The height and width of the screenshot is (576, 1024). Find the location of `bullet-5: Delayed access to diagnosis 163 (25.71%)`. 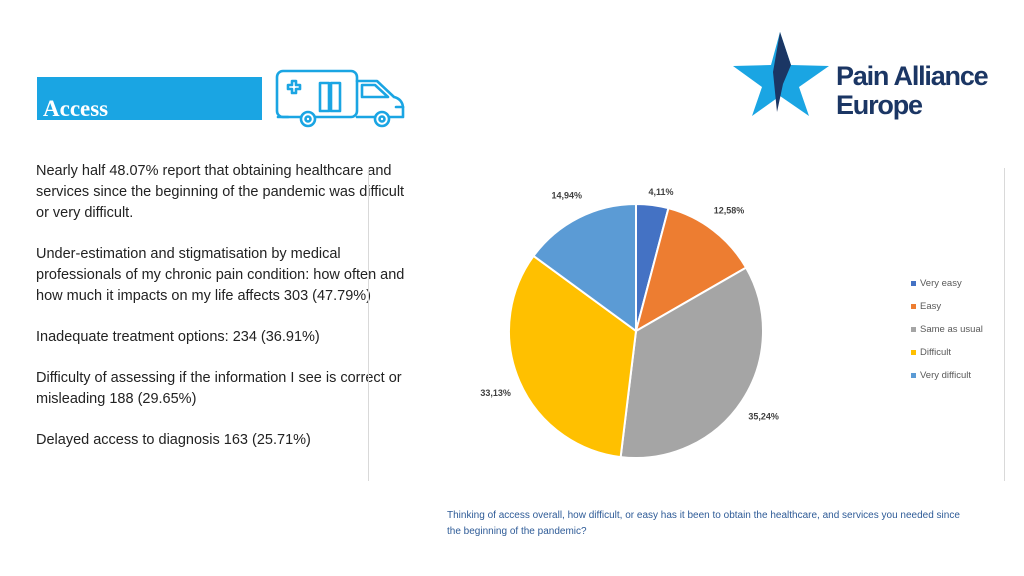

bullet-5: Delayed access to diagnosis 163 (25.71%) is located at coordinates (173, 440).